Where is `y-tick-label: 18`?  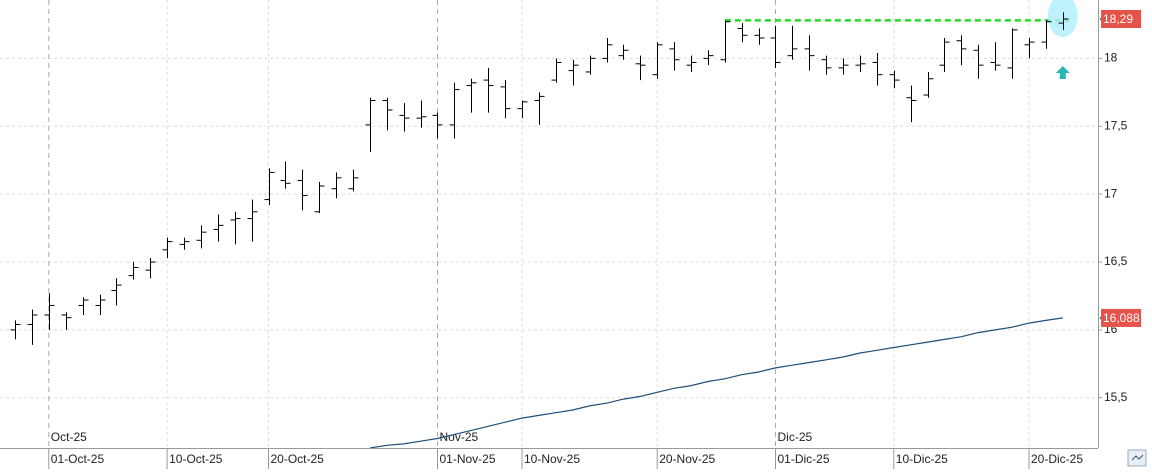 y-tick-label: 18 is located at coordinates (1111, 58).